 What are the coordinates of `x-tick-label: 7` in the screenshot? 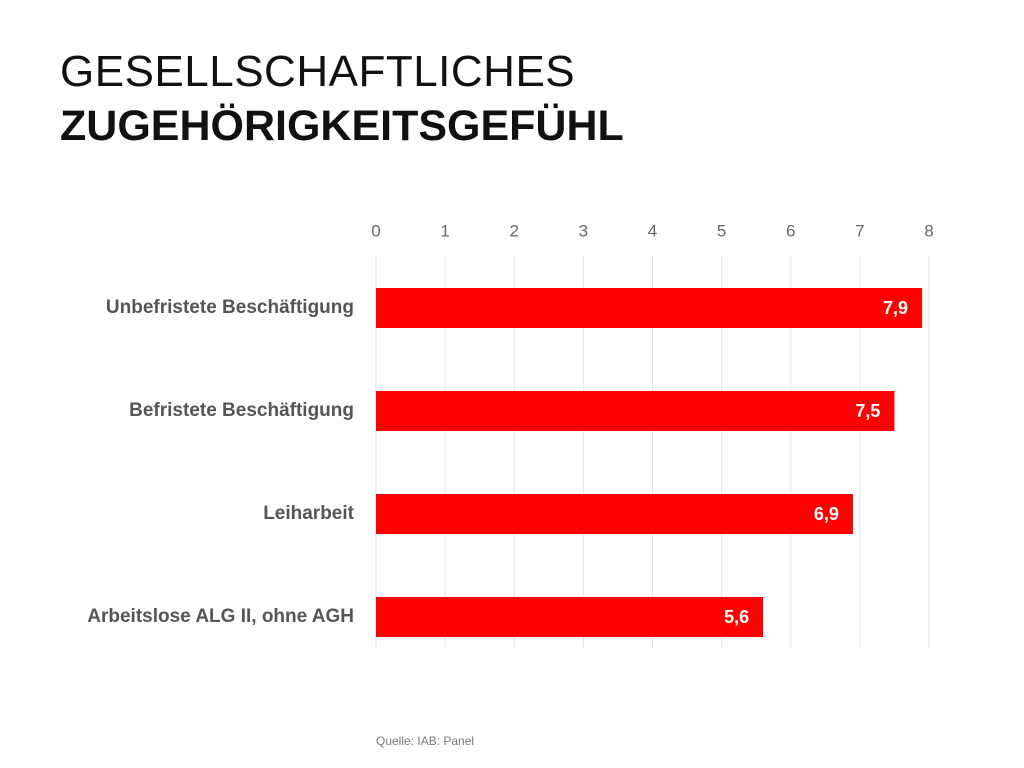 It's located at (859, 230).